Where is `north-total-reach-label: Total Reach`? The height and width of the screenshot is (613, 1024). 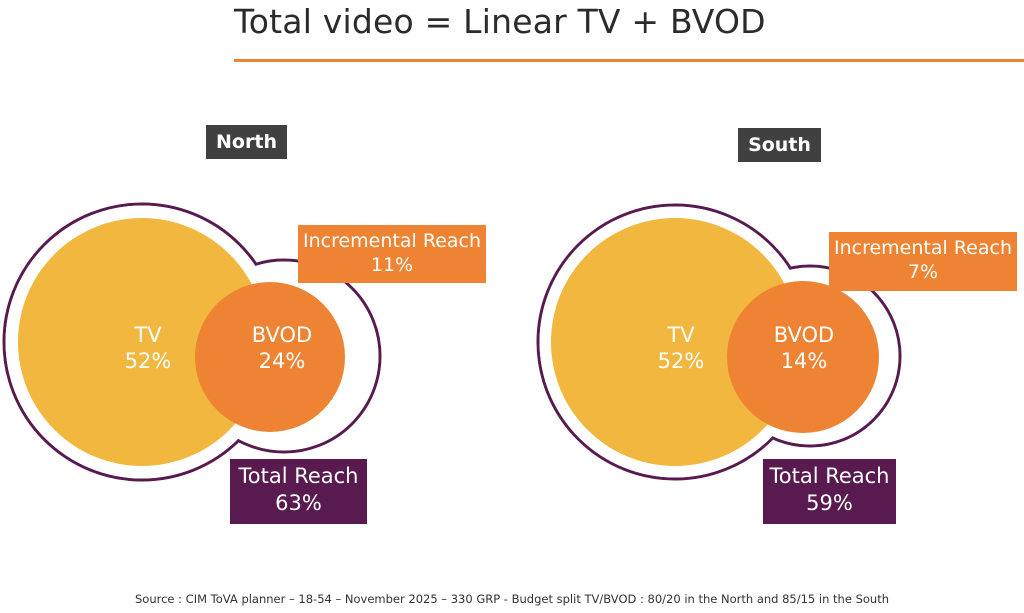 north-total-reach-label: Total Reach is located at coordinates (298, 476).